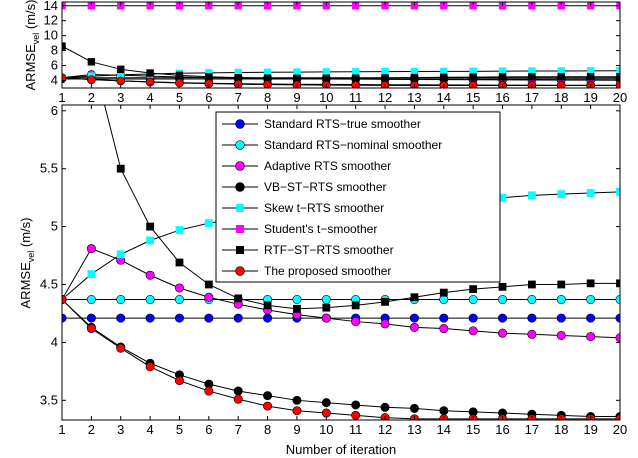 This screenshot has width=638, height=458. Describe the element at coordinates (342, 124) in the screenshot. I see `legend-label: Standard RTS−true smoother` at that location.